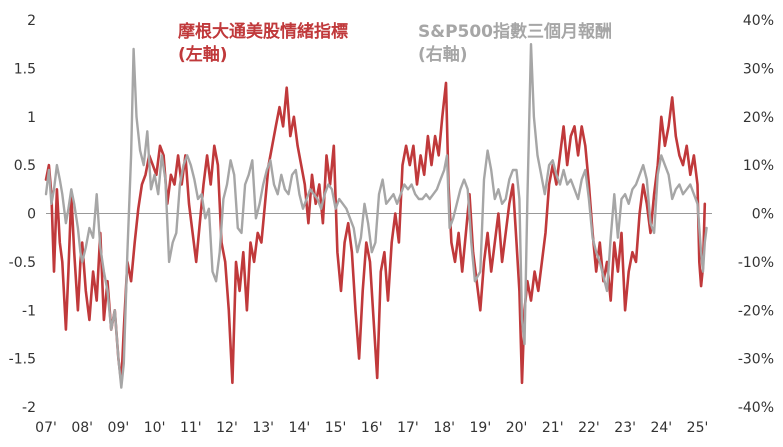 This screenshot has height=447, width=783. I want to click on legend-sp500-label-line1: S&P500指數三個月報酬, so click(515, 31).